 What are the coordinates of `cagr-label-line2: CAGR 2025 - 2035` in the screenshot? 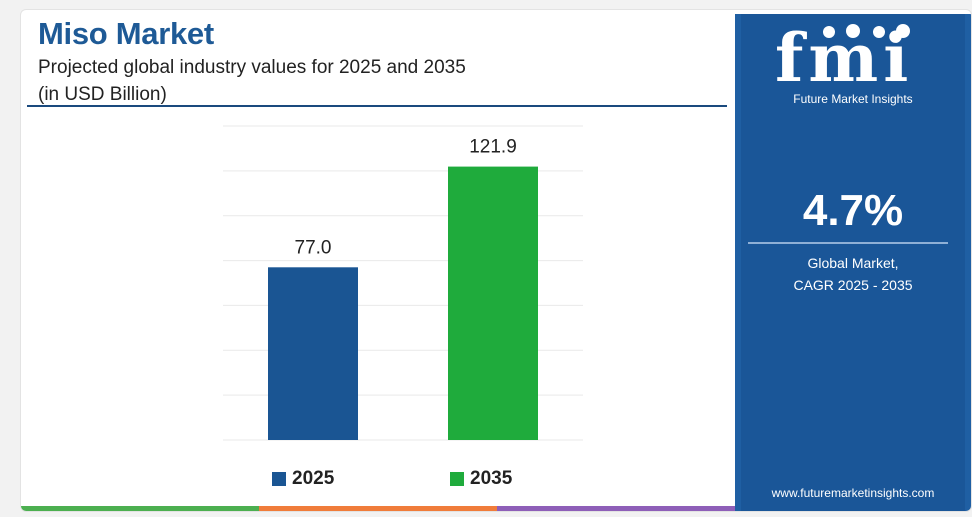 It's located at (853, 285).